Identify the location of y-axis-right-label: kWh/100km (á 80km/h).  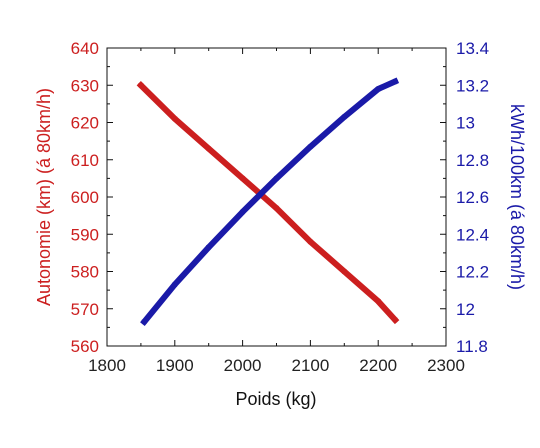
(517, 197).